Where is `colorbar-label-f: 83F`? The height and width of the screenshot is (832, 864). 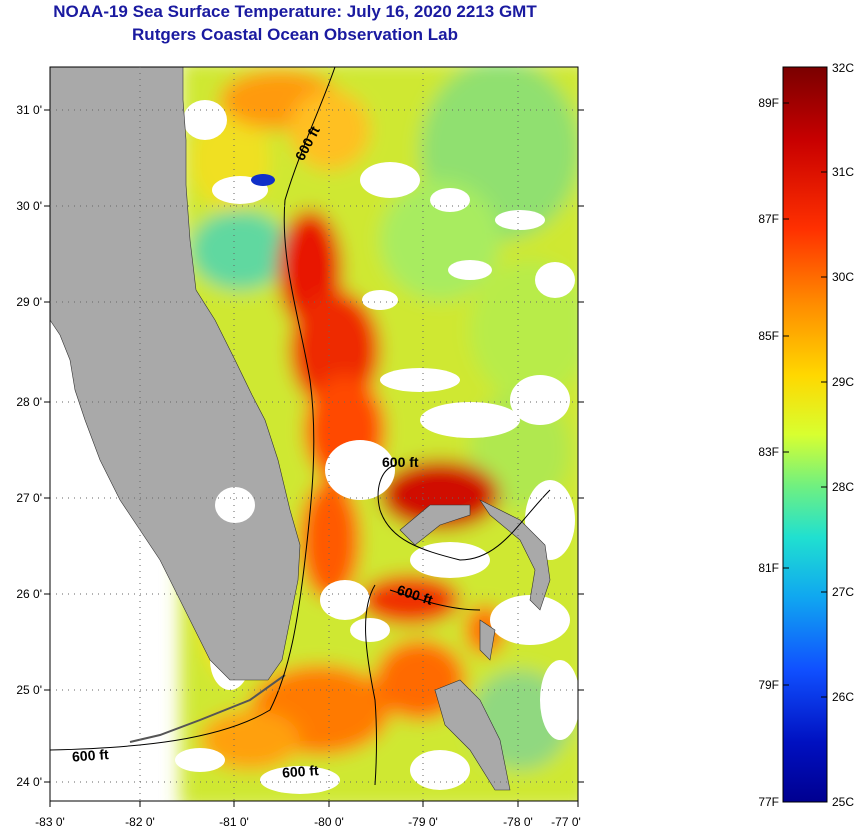
colorbar-label-f: 83F is located at coordinates (768, 452).